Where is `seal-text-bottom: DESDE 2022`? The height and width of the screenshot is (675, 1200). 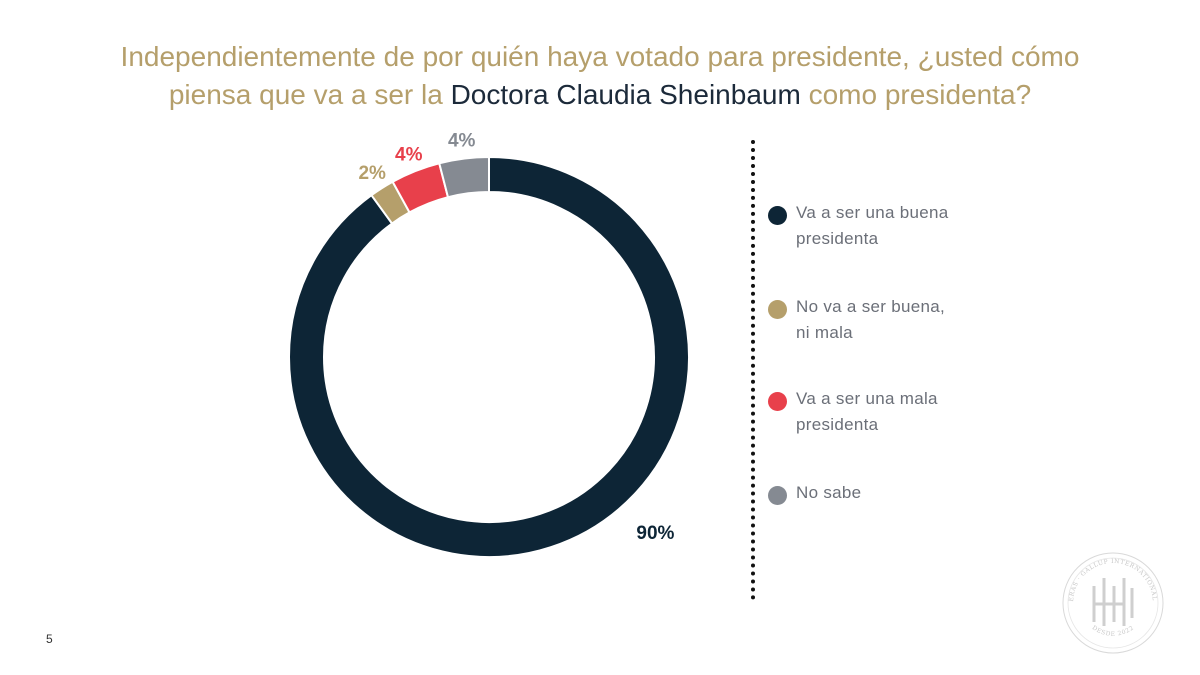
seal-text-bottom: DESDE 2022 is located at coordinates (1113, 631).